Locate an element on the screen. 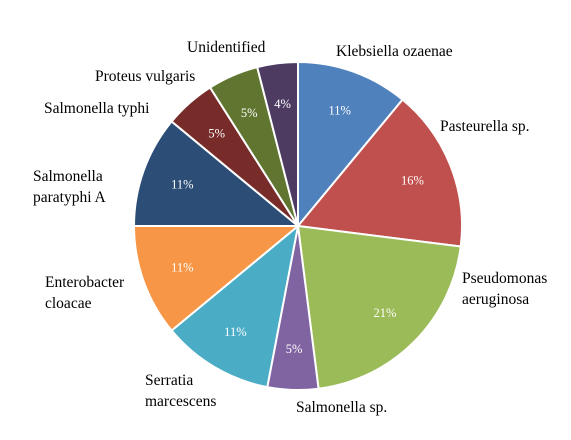  slice-percent-label: 4% is located at coordinates (282, 104).